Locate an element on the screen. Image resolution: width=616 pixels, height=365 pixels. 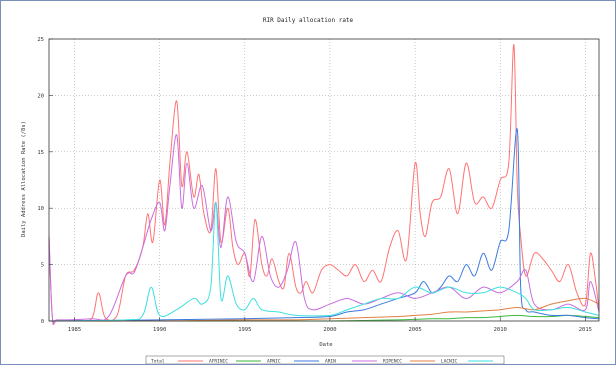
y-tick-label: 15 is located at coordinates (40, 153).